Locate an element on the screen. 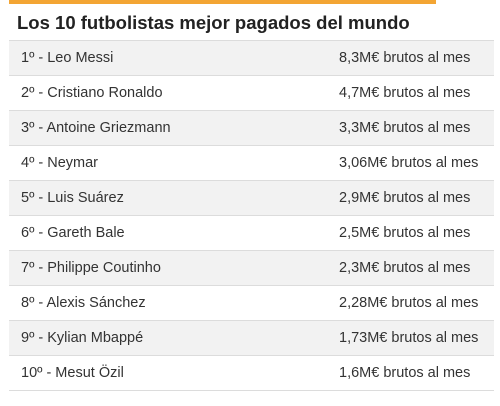  player-name: 4º - Neymar is located at coordinates (60, 163).